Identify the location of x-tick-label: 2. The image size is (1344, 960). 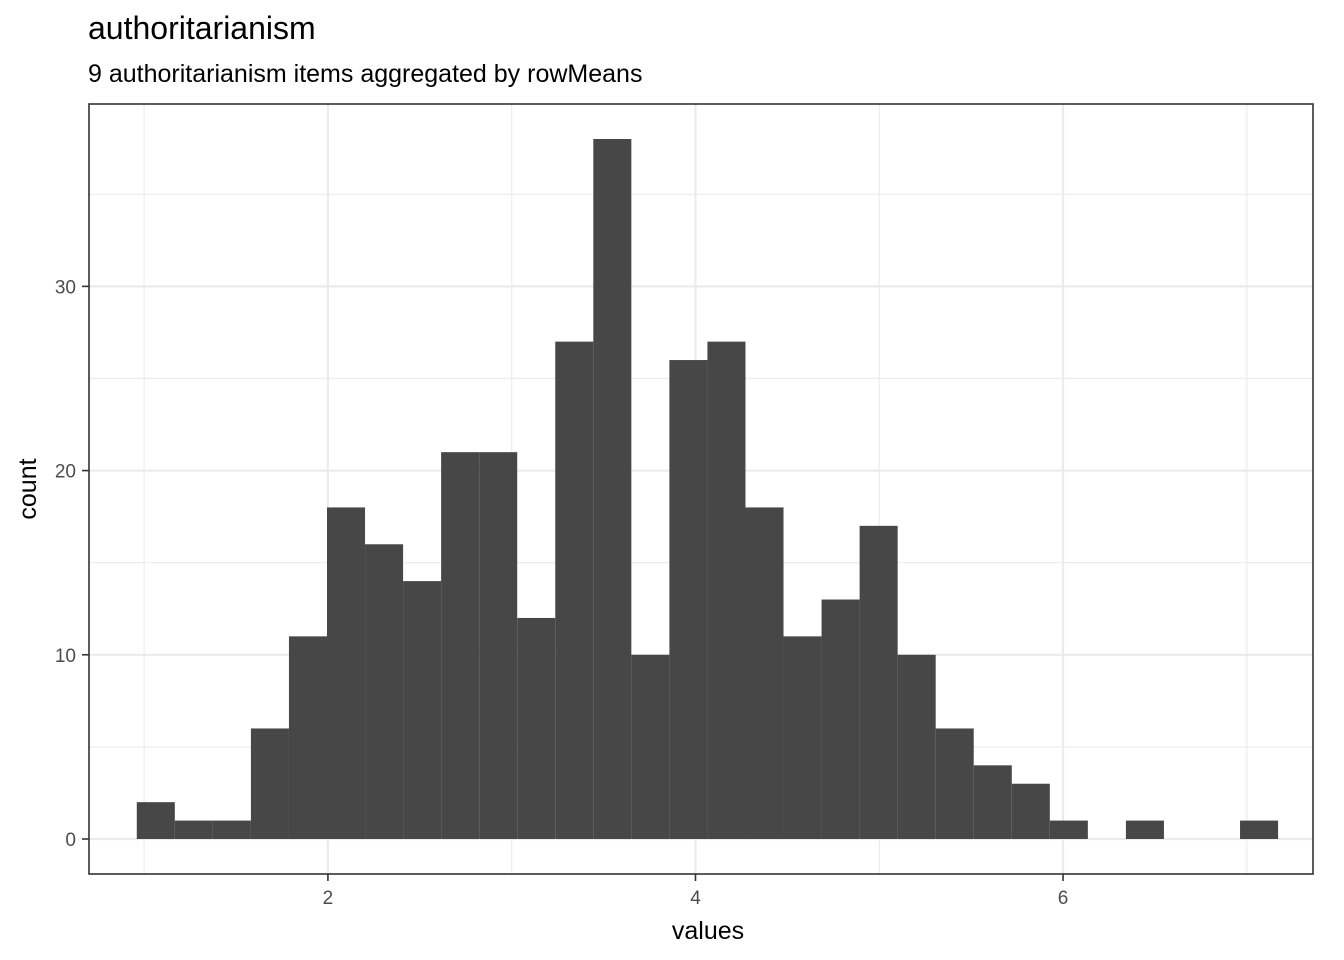
(328, 898).